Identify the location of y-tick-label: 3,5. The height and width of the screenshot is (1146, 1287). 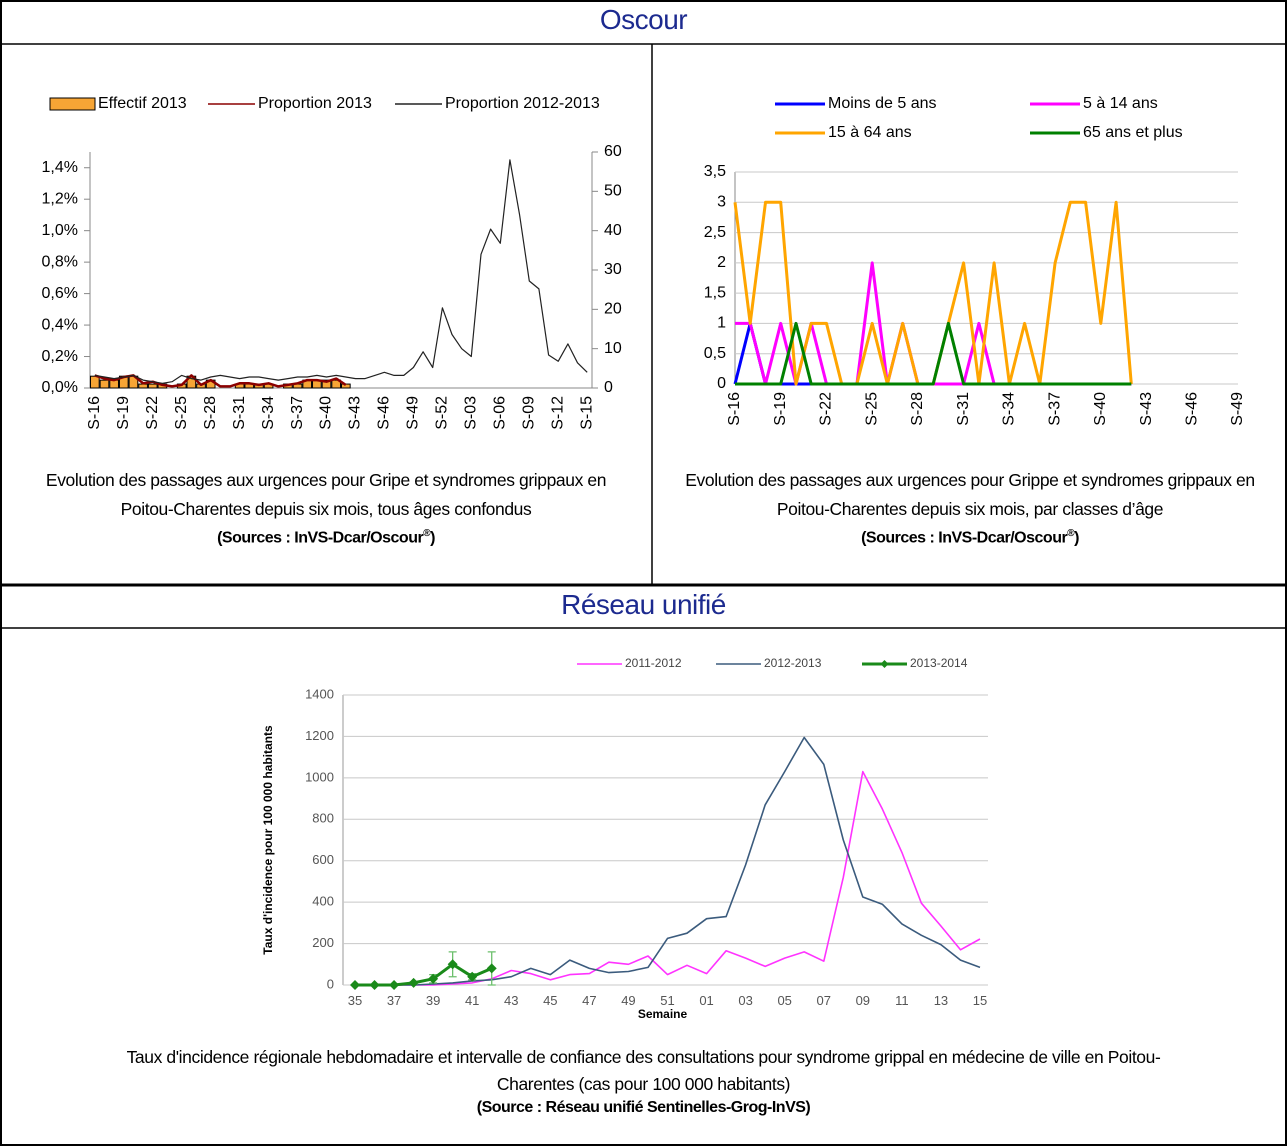
(715, 171).